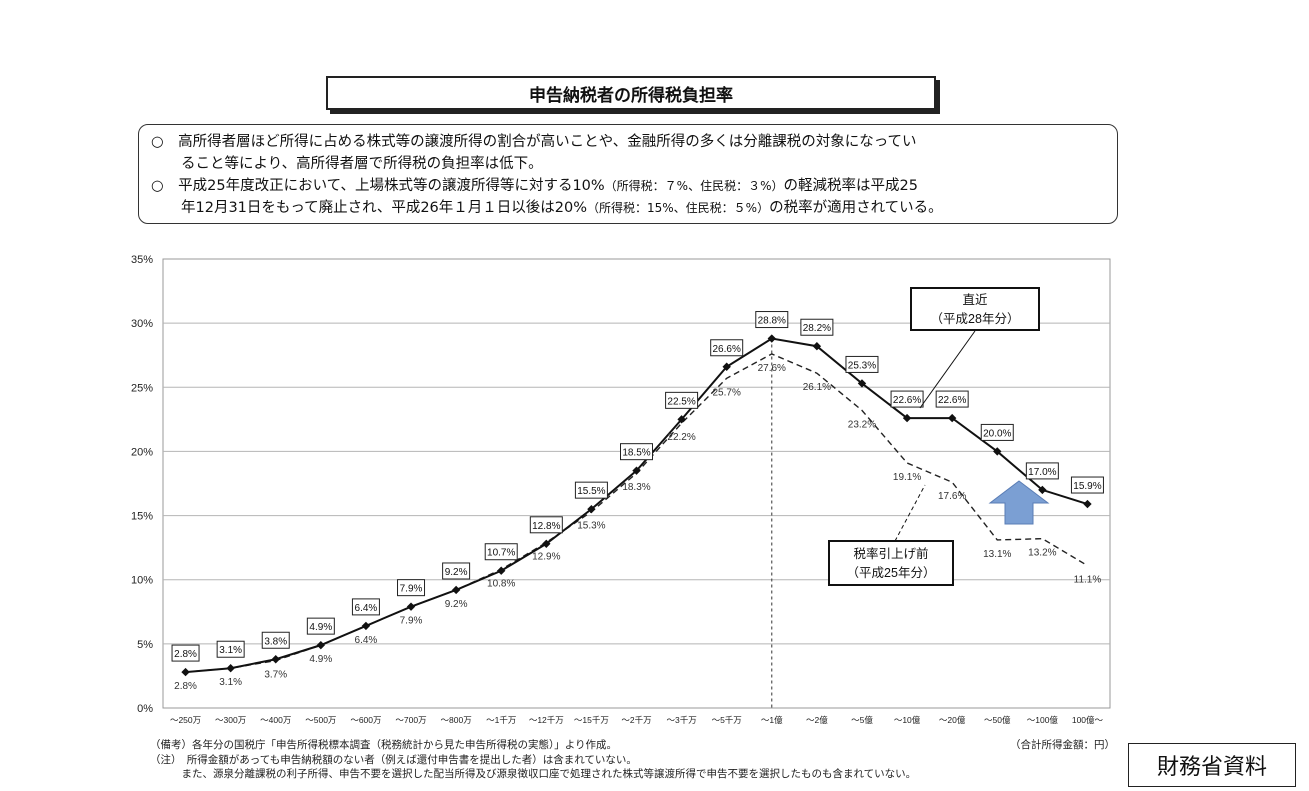  I want to click on data-label-before: 2.8%, so click(185, 686).